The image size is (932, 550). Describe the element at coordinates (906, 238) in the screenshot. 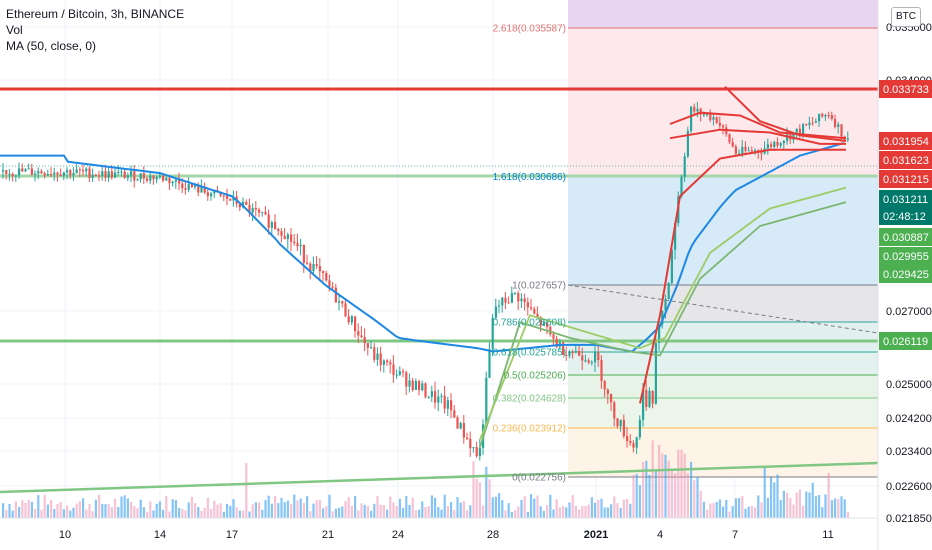

I see `price-tag-label: 0.030887` at that location.